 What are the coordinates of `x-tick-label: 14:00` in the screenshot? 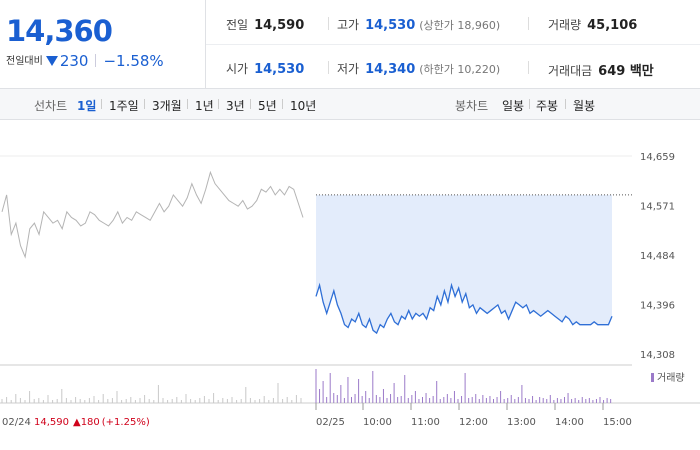 It's located at (569, 422).